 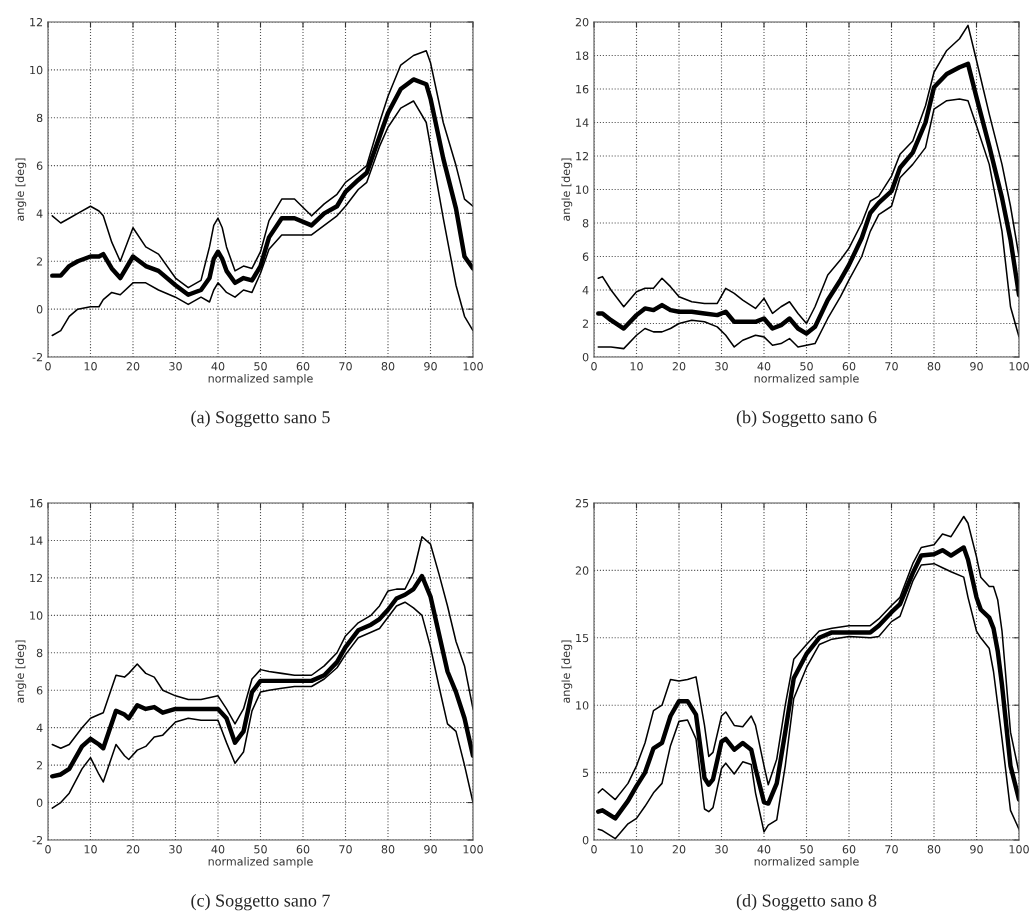 I want to click on y-tick-label: 18, so click(x=582, y=55).